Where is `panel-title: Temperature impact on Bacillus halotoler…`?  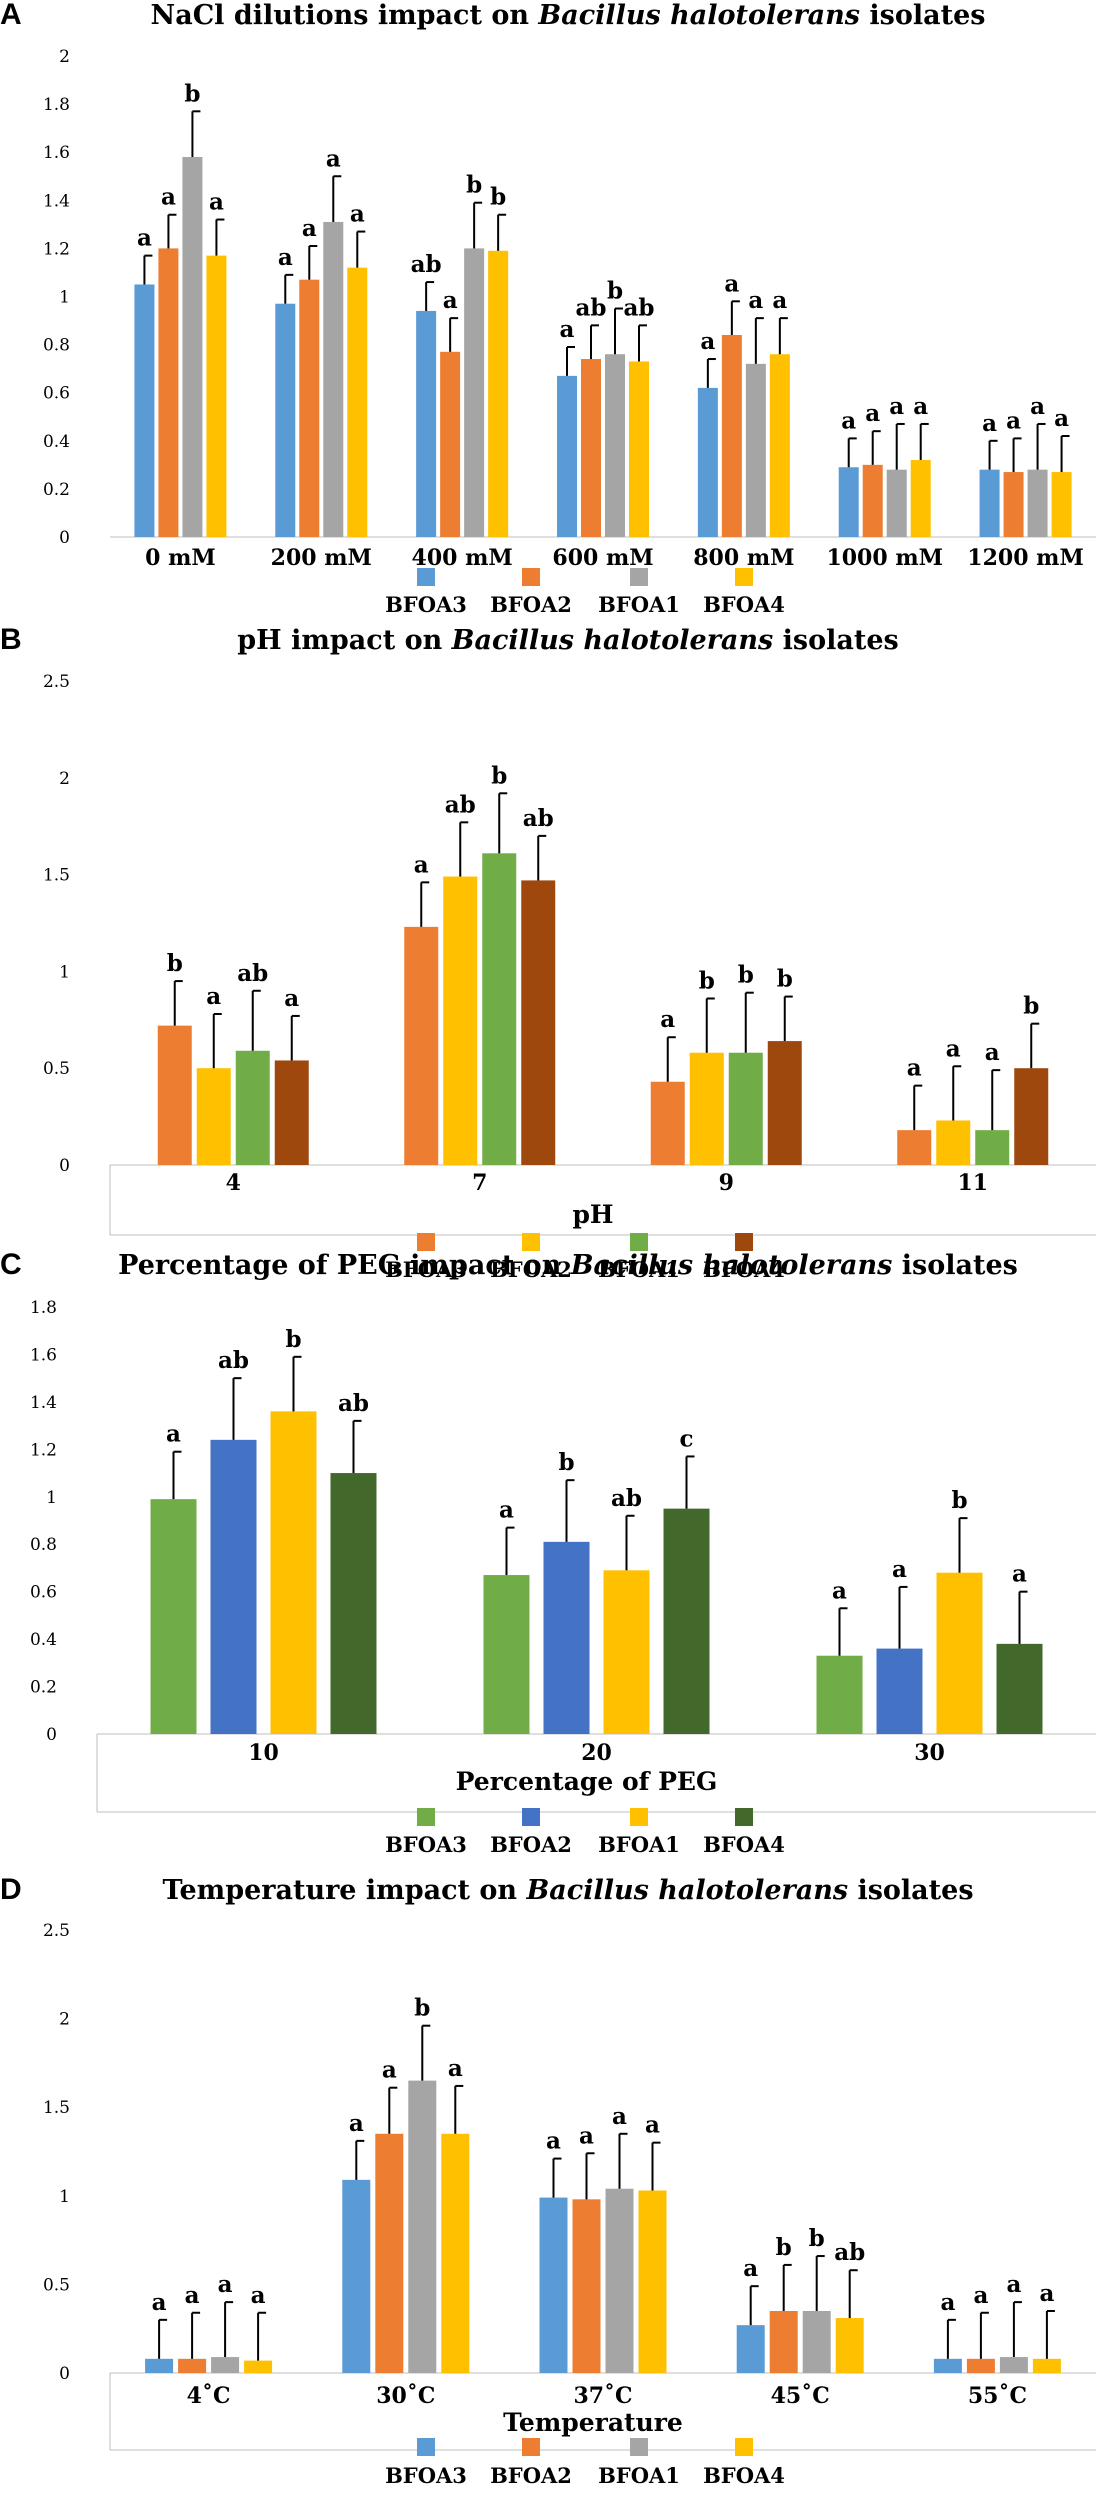
panel-title: Temperature impact on Bacillus halotoler… is located at coordinates (568, 1890).